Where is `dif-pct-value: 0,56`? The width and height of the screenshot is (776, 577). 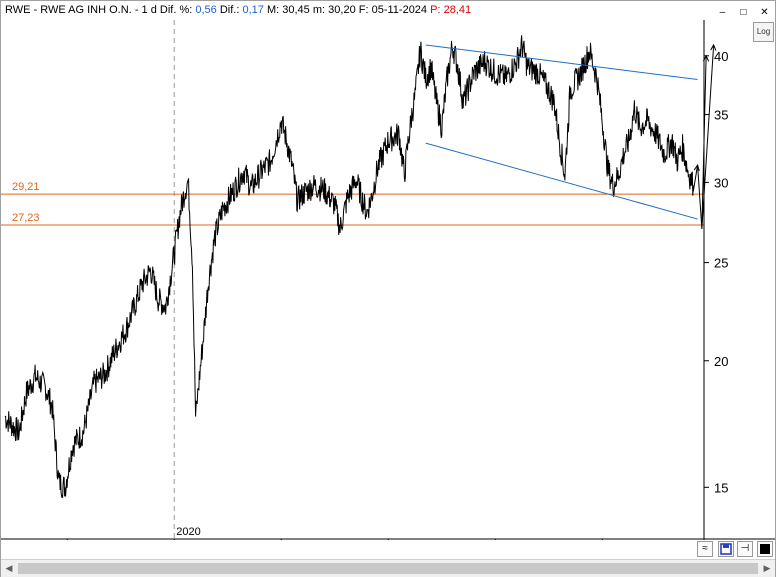
dif-pct-value: 0,56 is located at coordinates (206, 10).